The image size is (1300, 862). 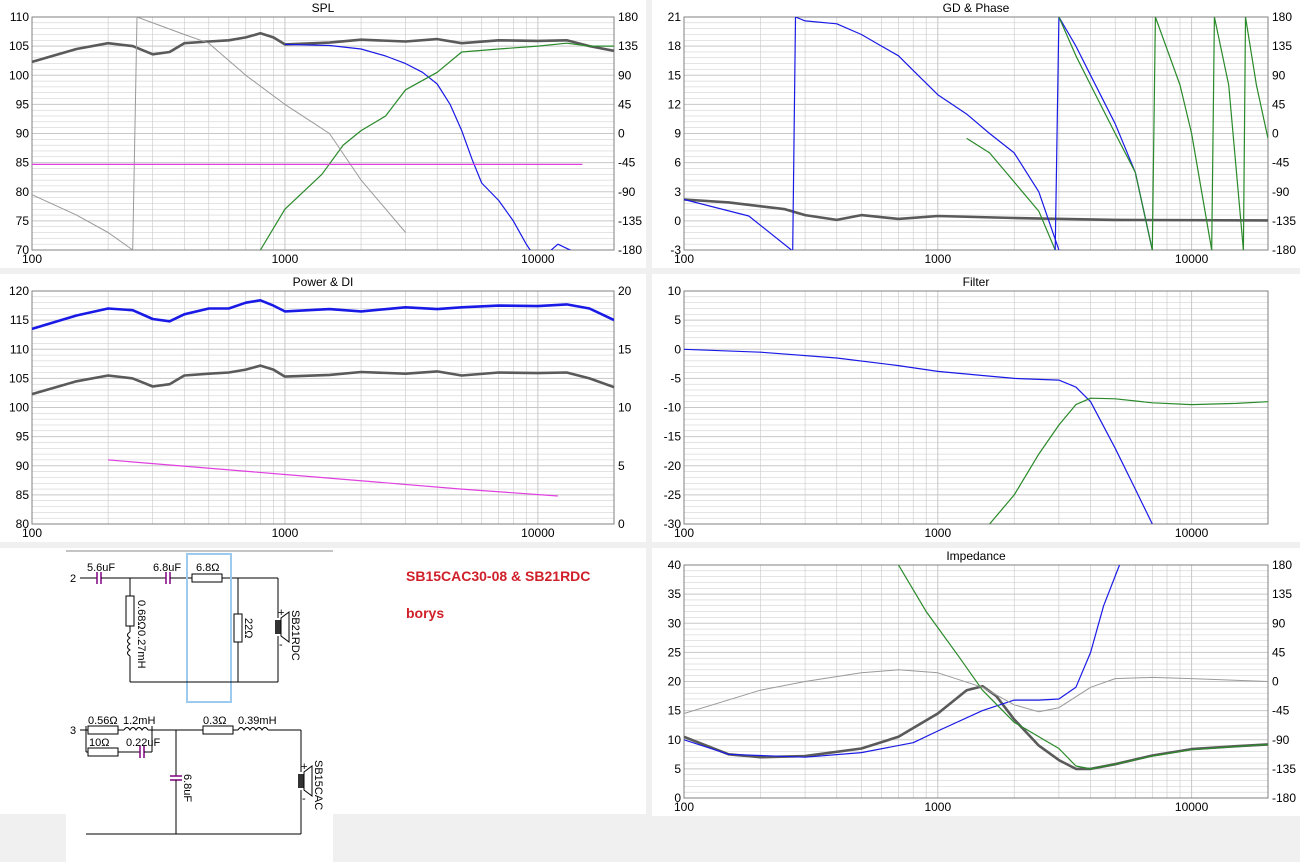 I want to click on gd-y2-tick-label: 45, so click(x=1279, y=104).